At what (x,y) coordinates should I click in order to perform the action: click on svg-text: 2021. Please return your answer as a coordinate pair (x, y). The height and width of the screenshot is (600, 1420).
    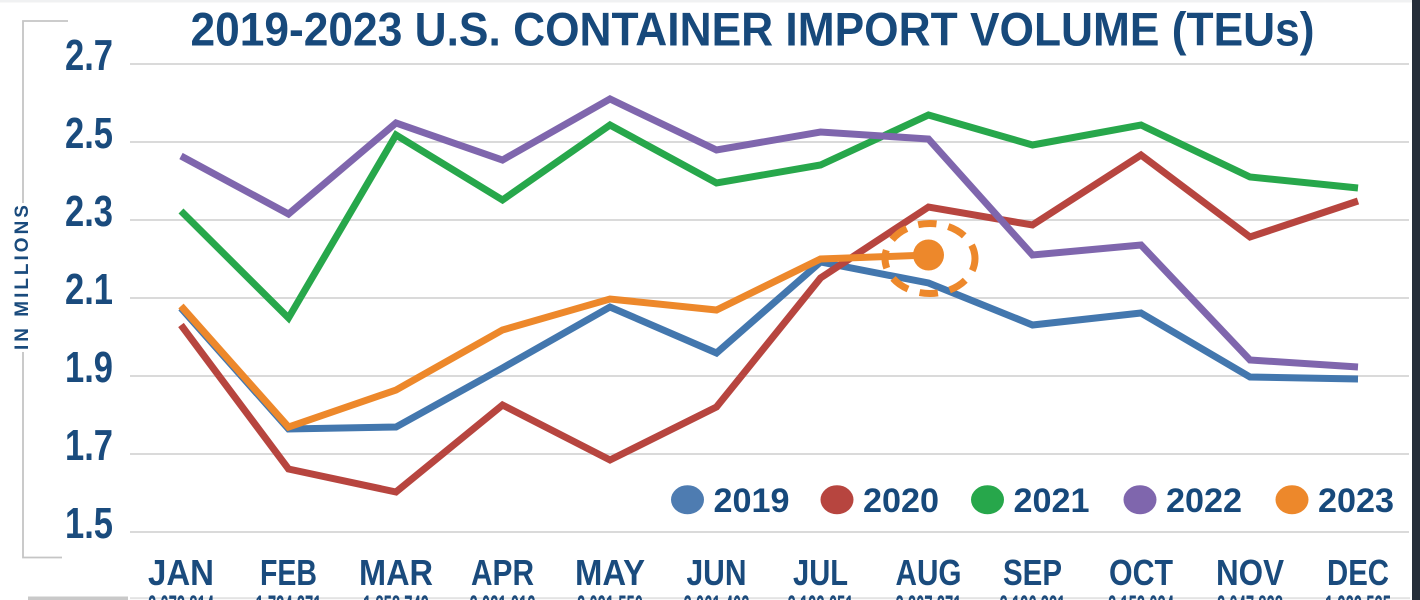
    Looking at the image, I should click on (1052, 501).